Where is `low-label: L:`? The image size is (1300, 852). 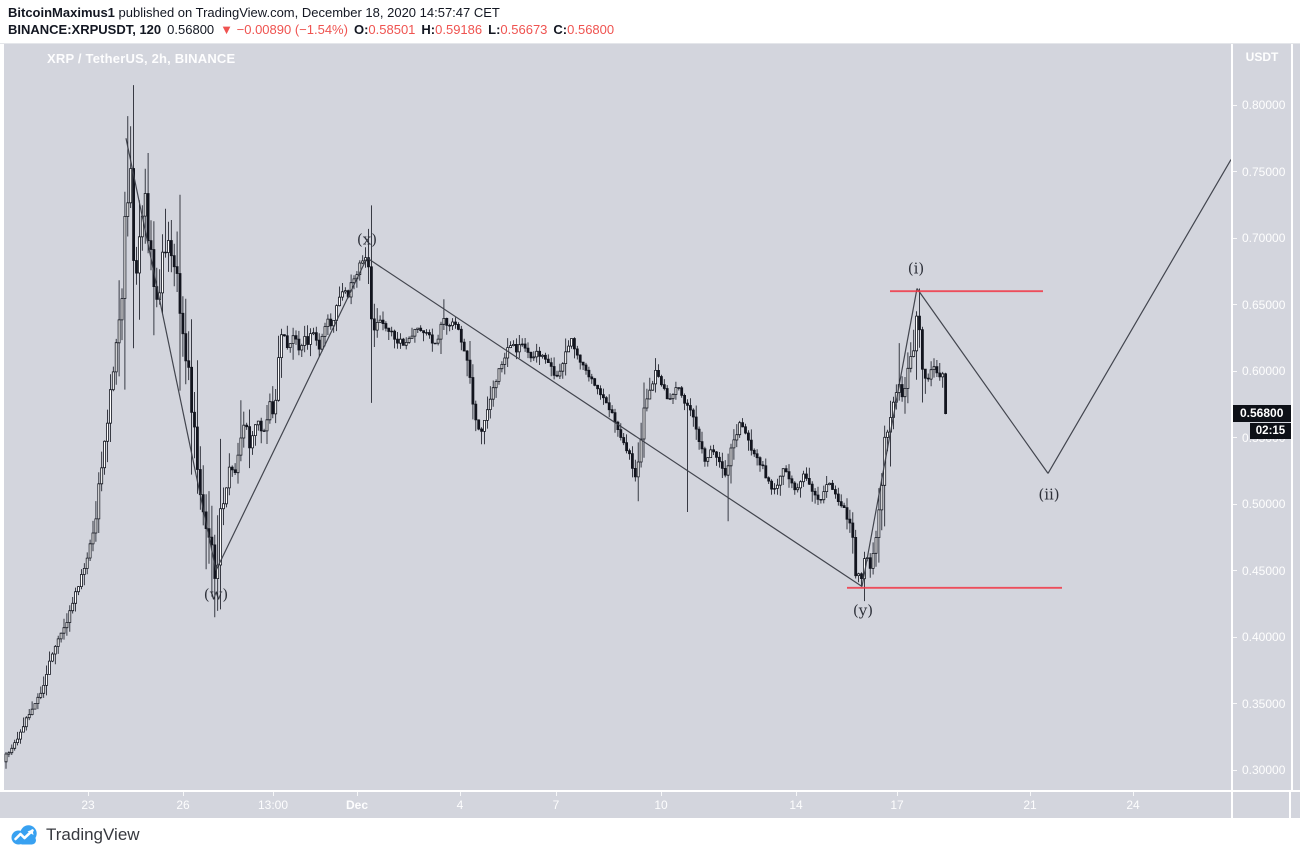
low-label: L: is located at coordinates (494, 29).